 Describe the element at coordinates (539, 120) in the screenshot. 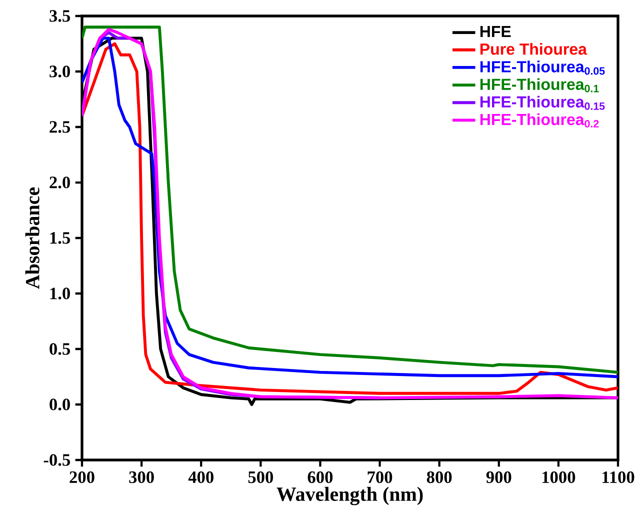

I see `legend-label: HFE-Thiourea$_{0.2}$` at that location.